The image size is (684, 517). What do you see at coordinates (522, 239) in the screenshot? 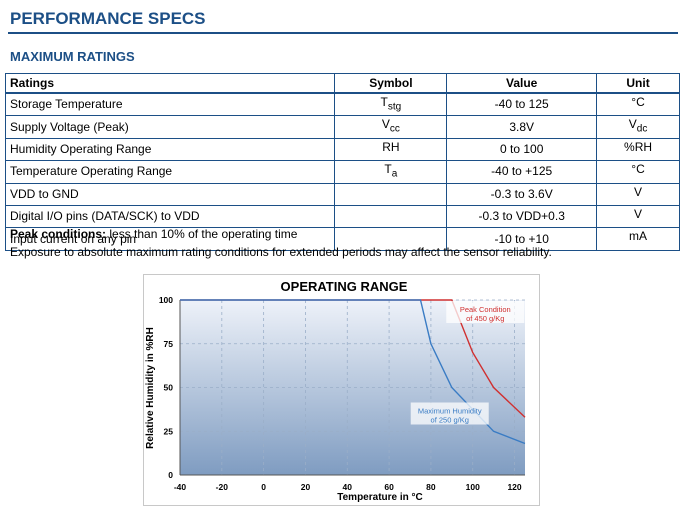
I see `rating-value: -10 to +10` at bounding box center [522, 239].